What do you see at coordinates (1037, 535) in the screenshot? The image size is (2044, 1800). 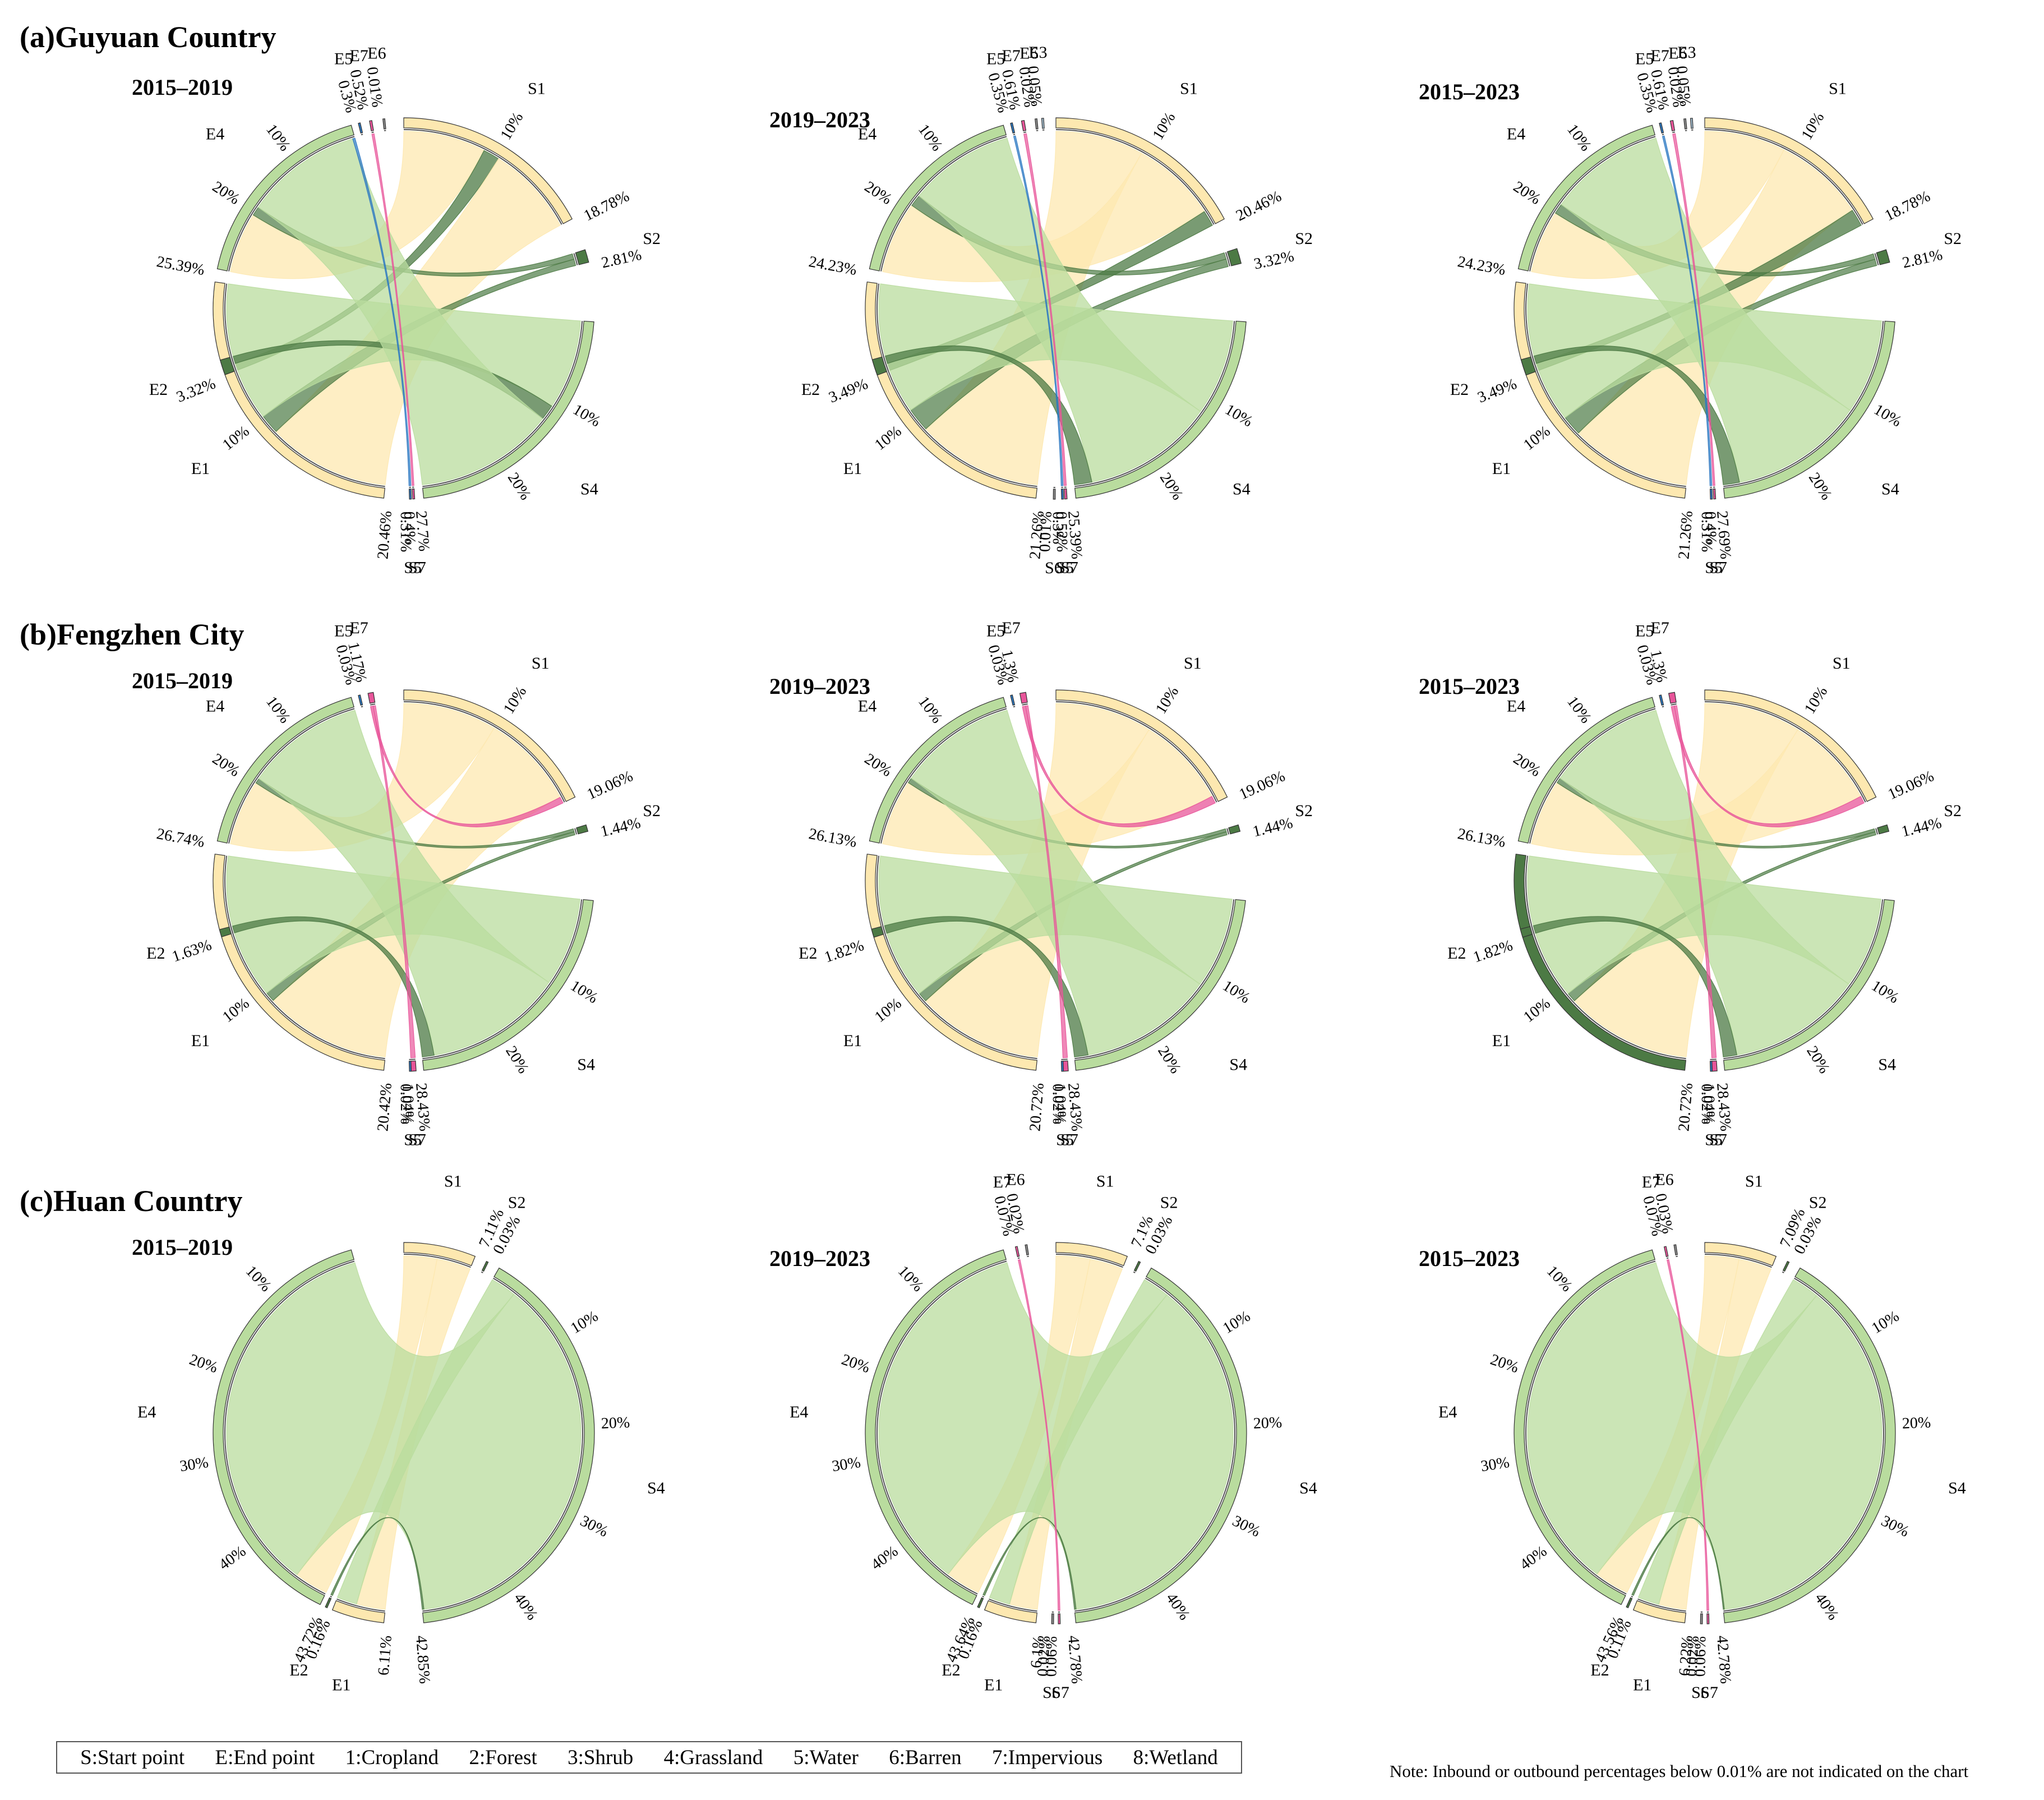 I see `percent-label-E1: 21.26%` at bounding box center [1037, 535].